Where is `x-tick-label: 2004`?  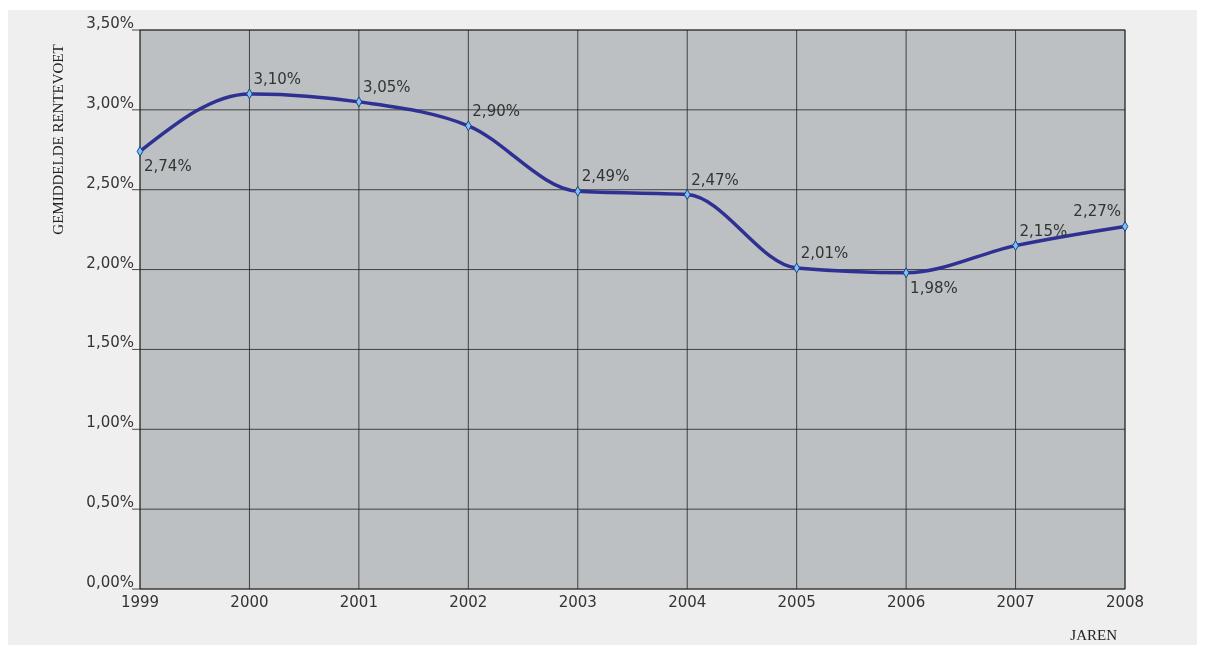
x-tick-label: 2004 is located at coordinates (687, 602).